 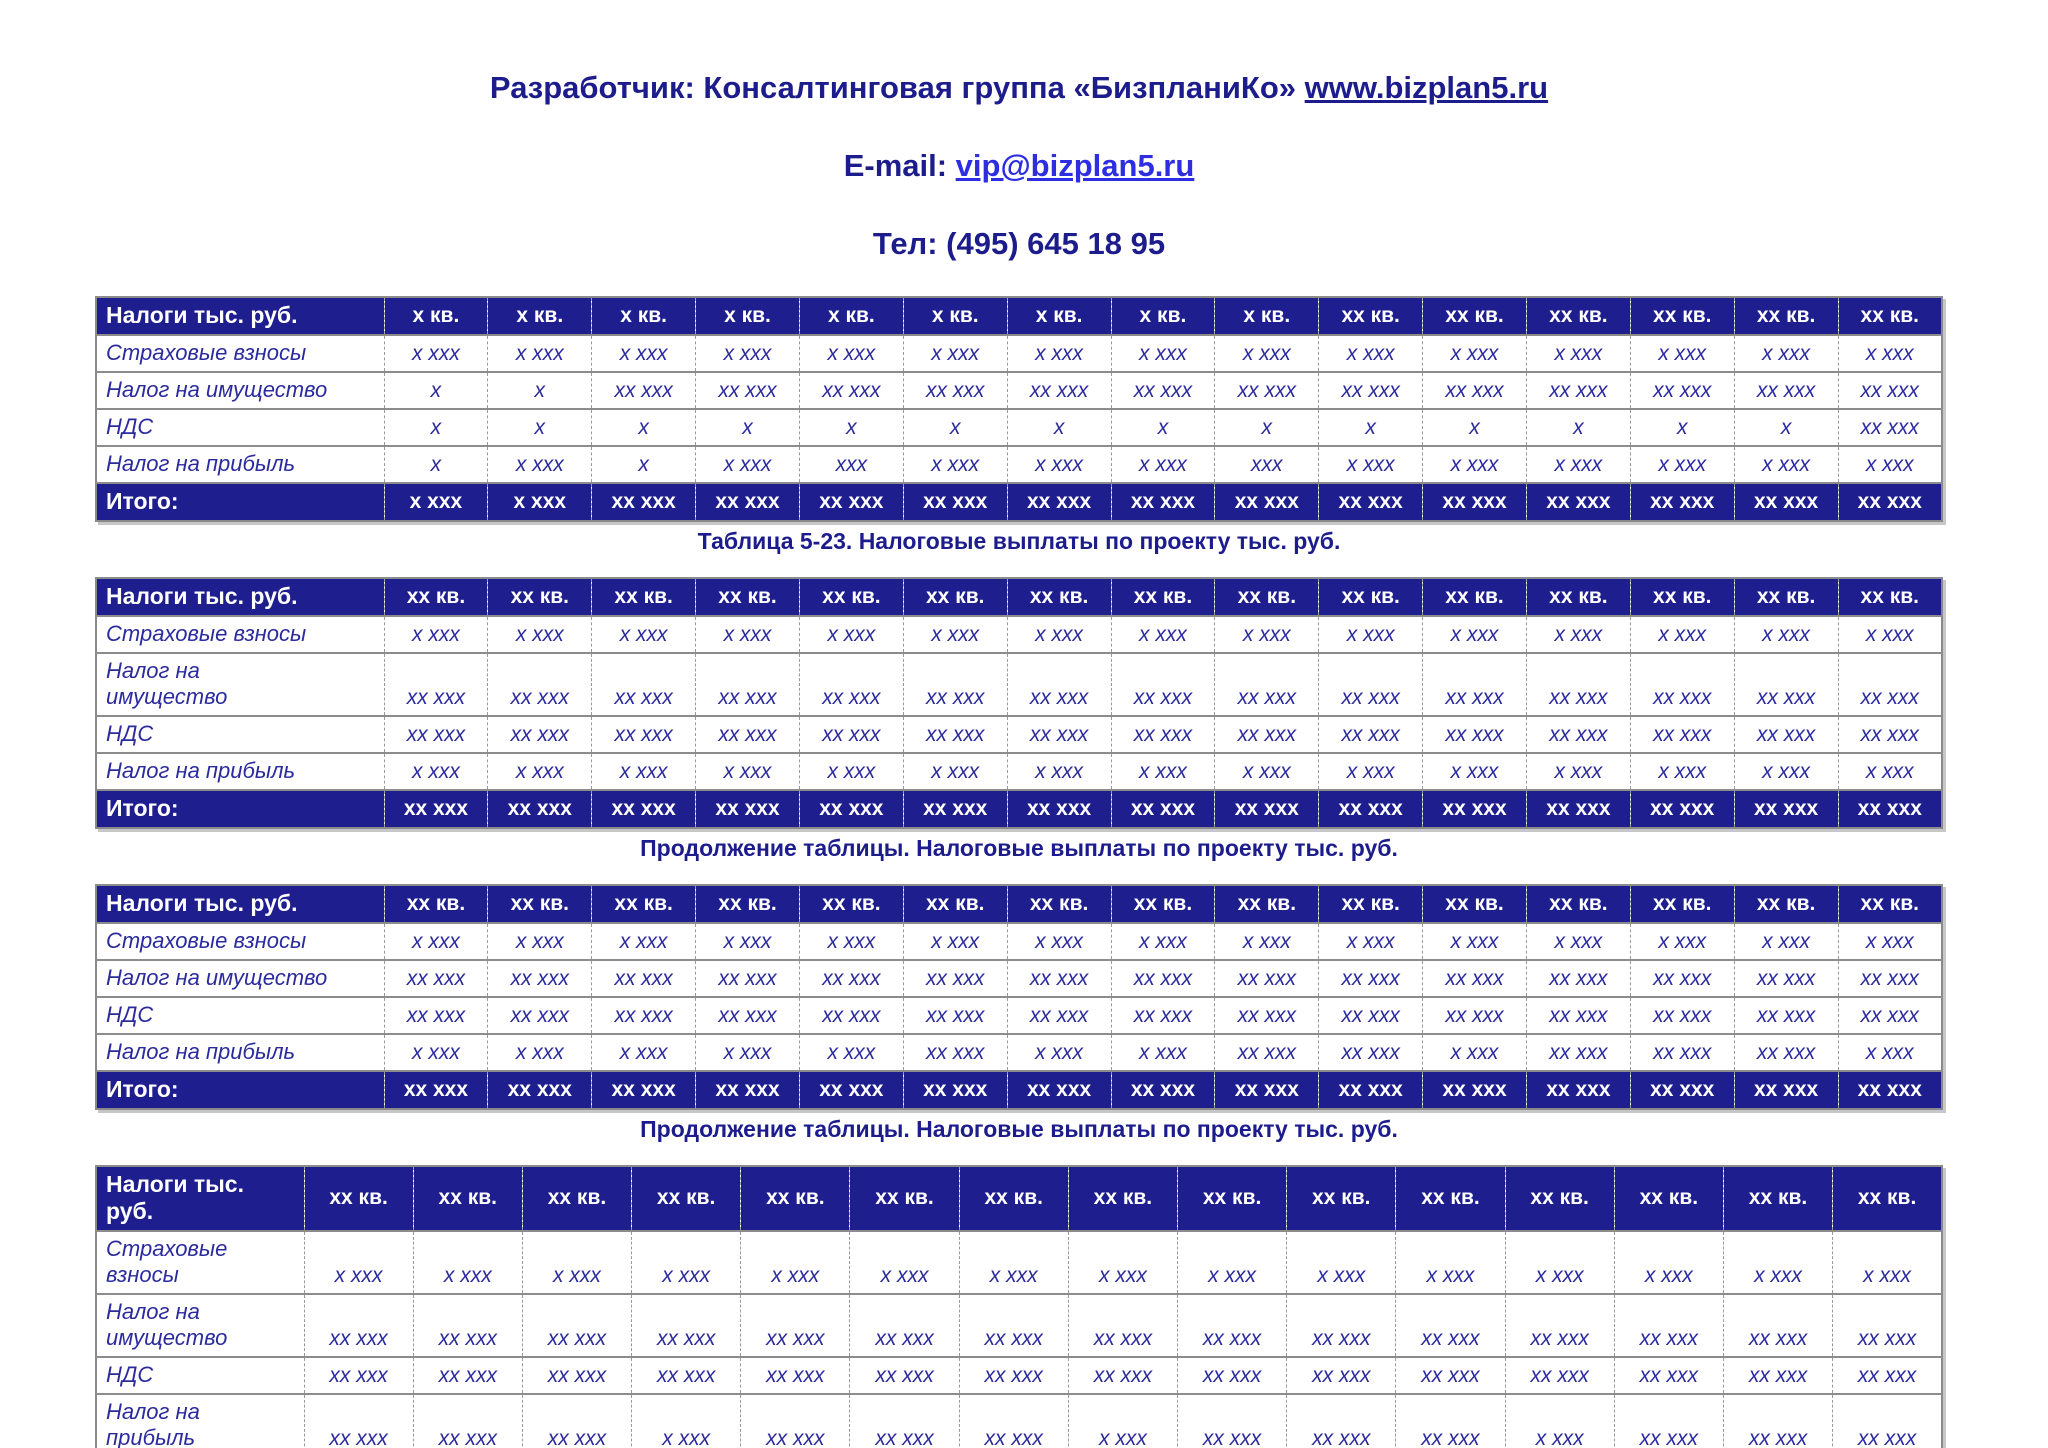 What do you see at coordinates (206, 352) in the screenshot?
I see `row-label: Страховые взносы` at bounding box center [206, 352].